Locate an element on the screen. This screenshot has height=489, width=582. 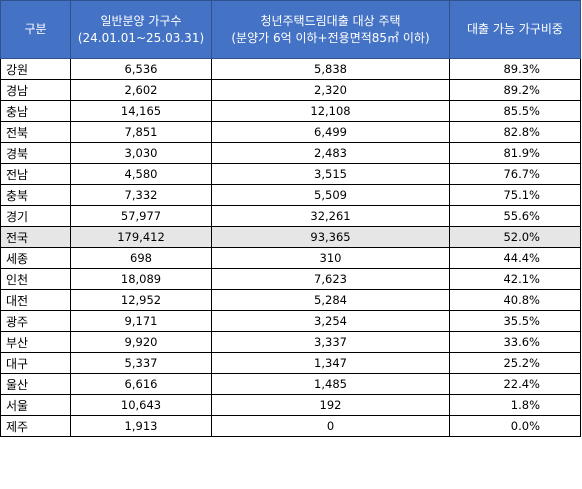
region-cell: 울산 is located at coordinates (35, 384).